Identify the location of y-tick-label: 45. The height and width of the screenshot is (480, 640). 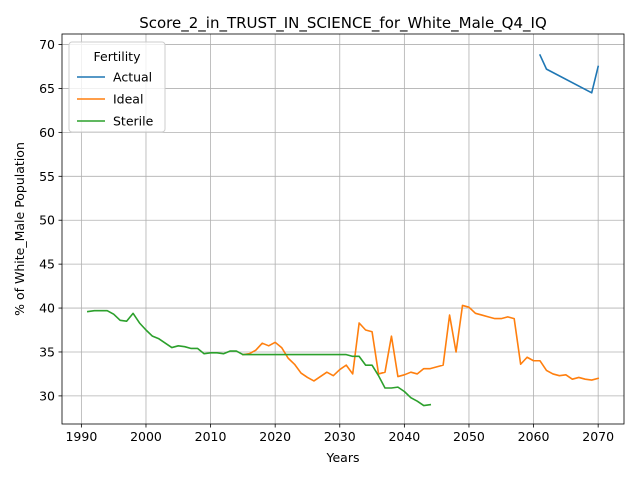
(47, 264).